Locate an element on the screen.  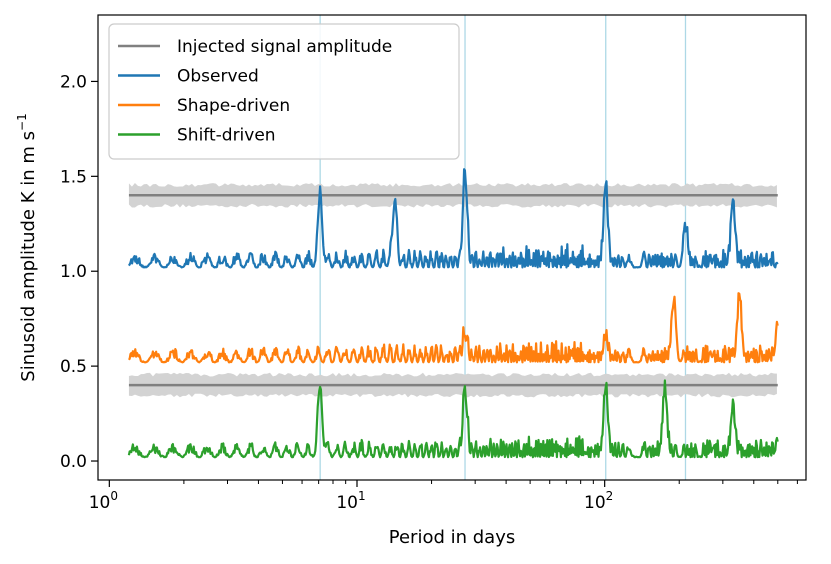
legend-label: Injected signal amplitude is located at coordinates (284, 47).